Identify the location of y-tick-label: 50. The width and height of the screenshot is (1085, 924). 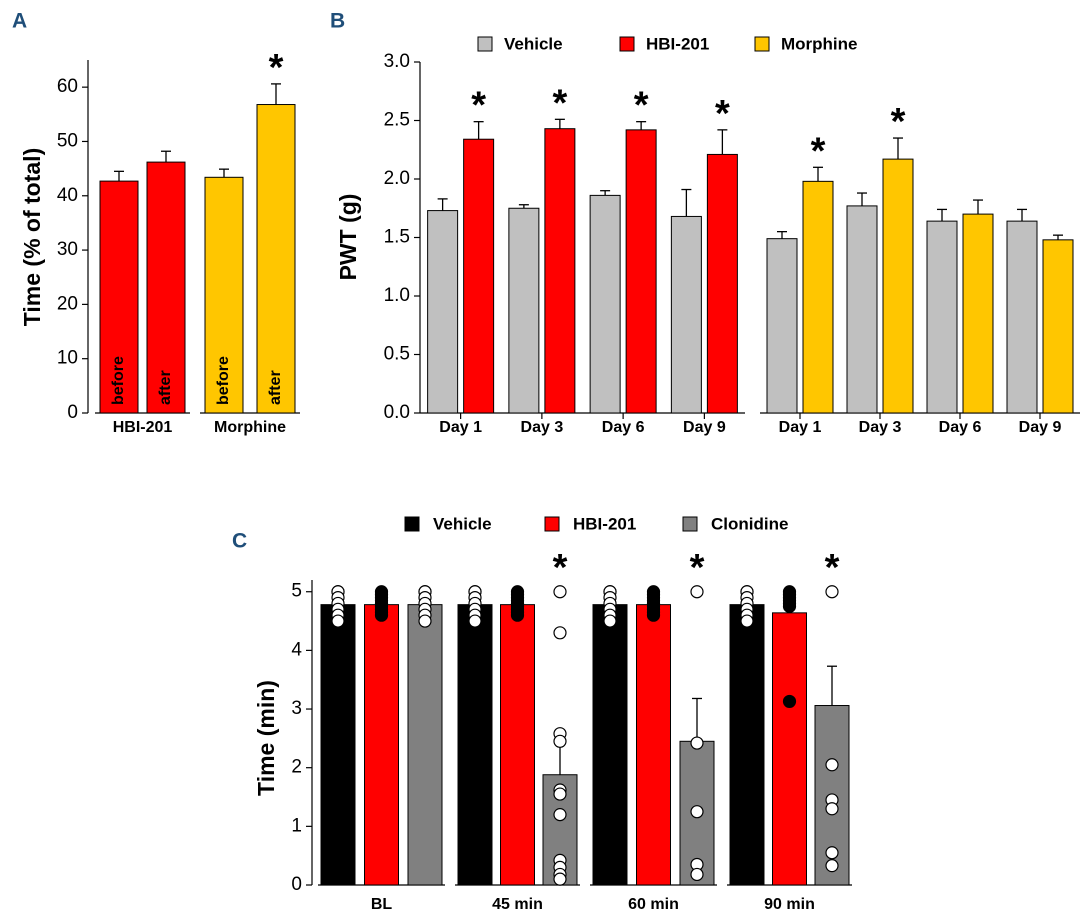
(67, 140).